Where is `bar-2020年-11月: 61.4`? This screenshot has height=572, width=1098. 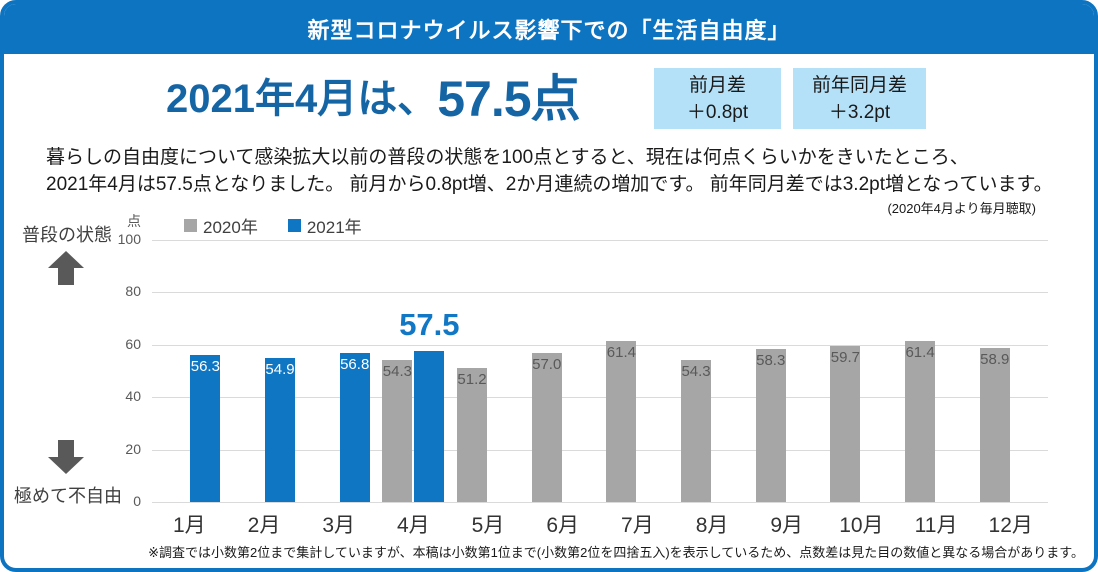
bar-2020年-11月: 61.4 is located at coordinates (920, 421).